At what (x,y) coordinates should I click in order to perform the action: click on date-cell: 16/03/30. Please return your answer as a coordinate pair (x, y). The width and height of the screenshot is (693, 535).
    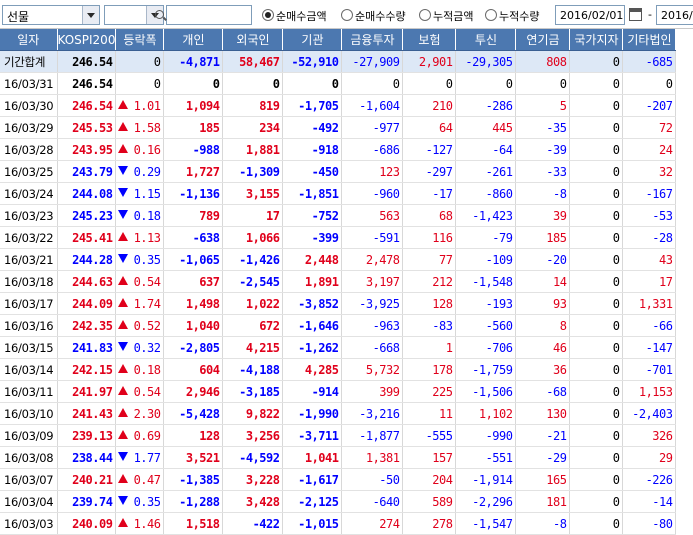
    Looking at the image, I should click on (29, 105).